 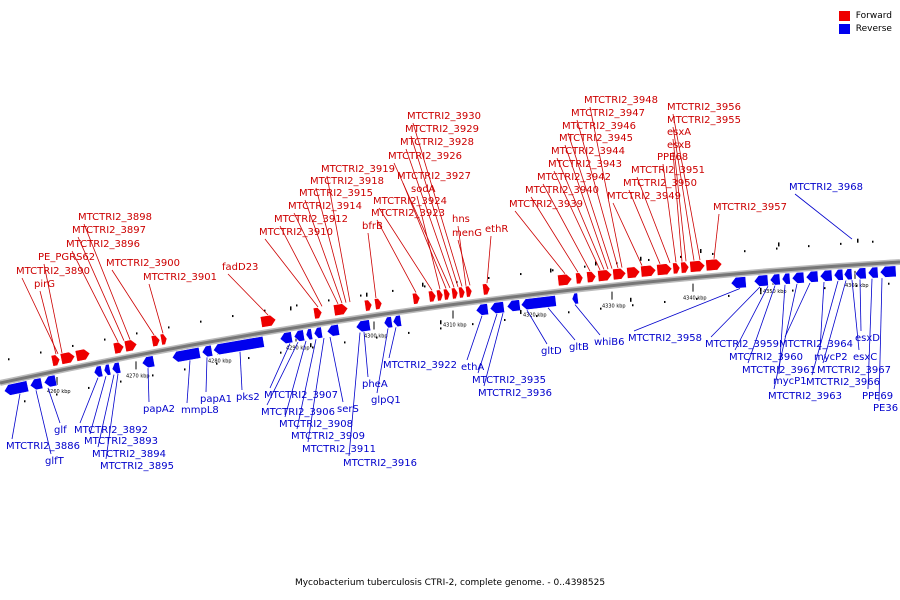 I want to click on reverse-gene-label: MTCTRI2_3895, so click(x=137, y=466).